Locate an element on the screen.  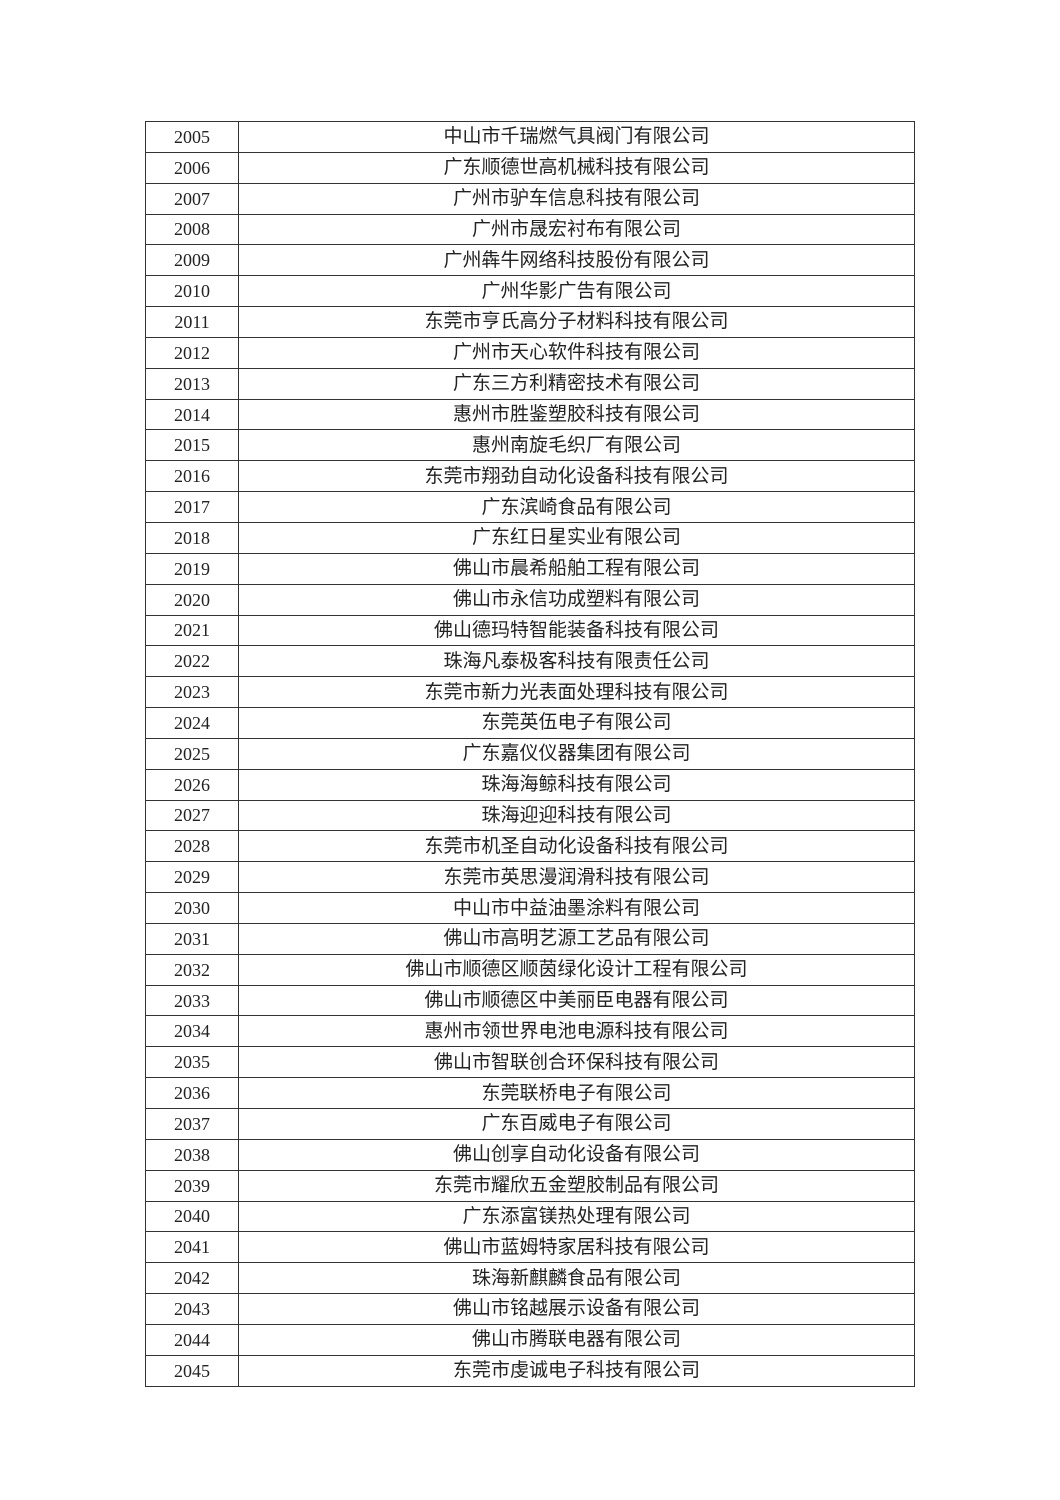
row-number: 2012 is located at coordinates (192, 352).